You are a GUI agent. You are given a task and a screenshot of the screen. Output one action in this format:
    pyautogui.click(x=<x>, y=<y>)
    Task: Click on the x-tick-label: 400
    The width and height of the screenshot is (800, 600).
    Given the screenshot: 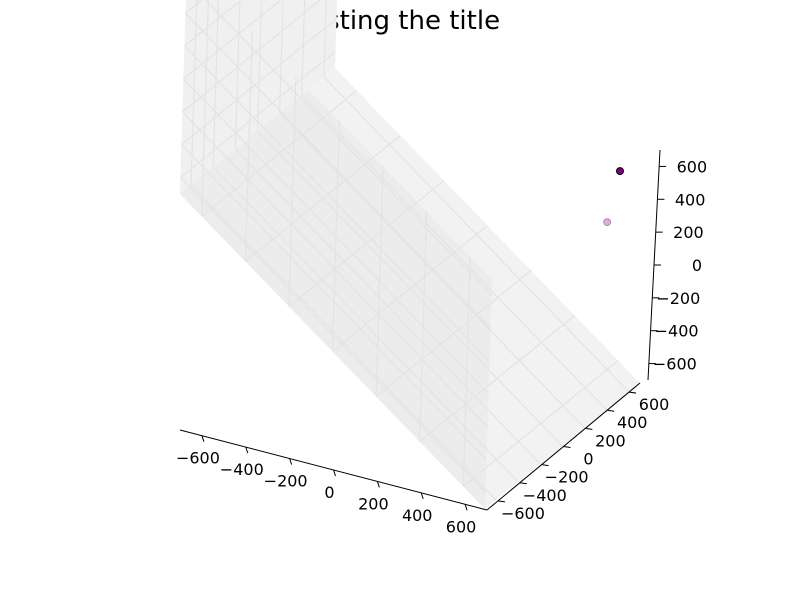 What is the action you would take?
    pyautogui.click(x=417, y=515)
    